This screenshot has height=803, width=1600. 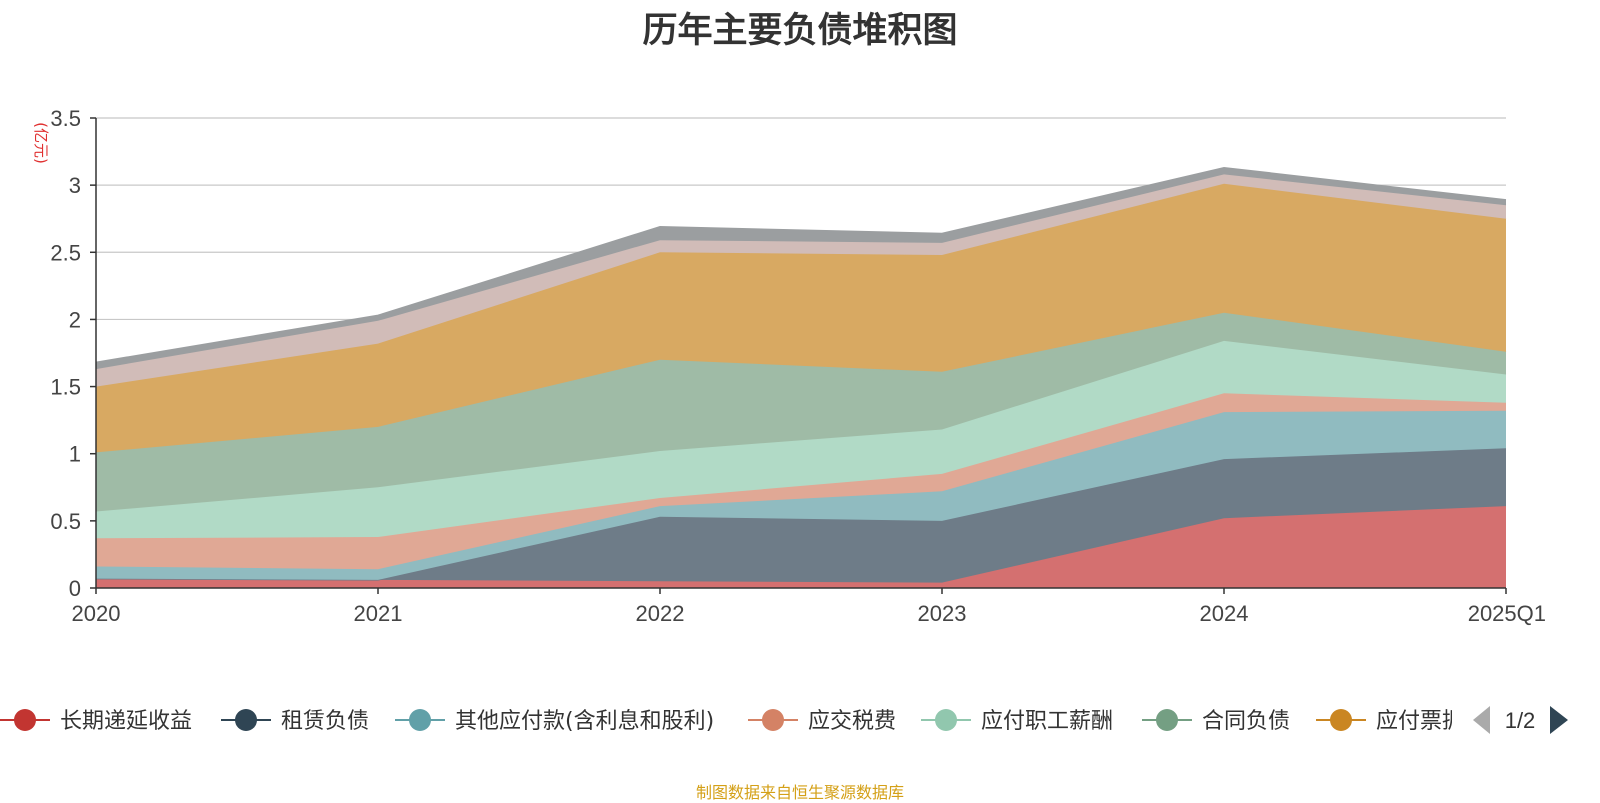 What do you see at coordinates (1507, 613) in the screenshot?
I see `x-tick-label: 2025Q1` at bounding box center [1507, 613].